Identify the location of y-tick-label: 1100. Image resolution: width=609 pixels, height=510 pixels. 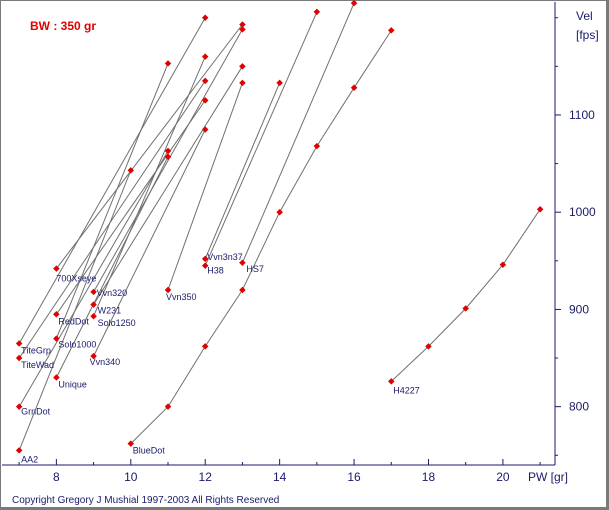
(582, 115).